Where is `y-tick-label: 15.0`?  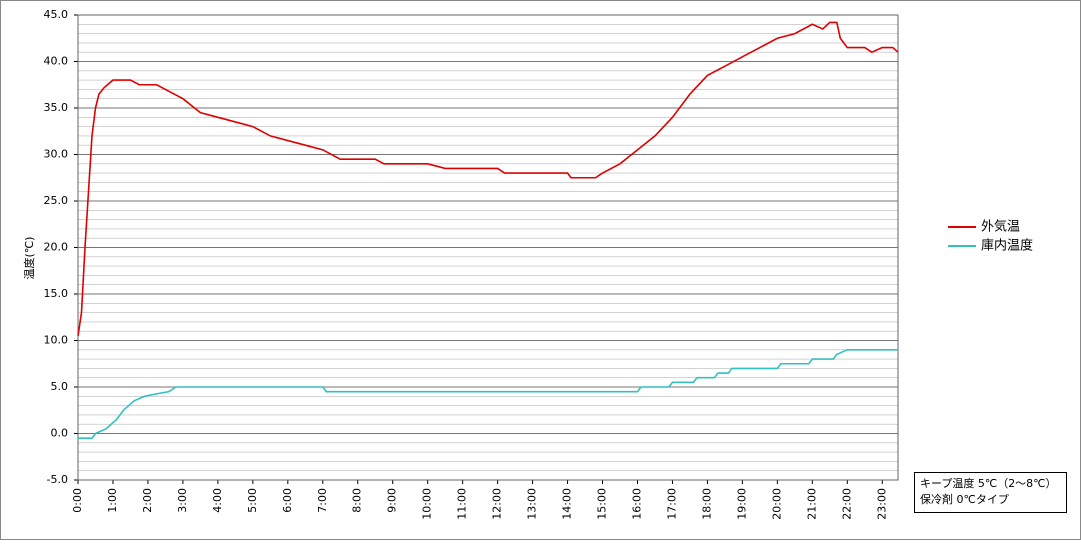 y-tick-label: 15.0 is located at coordinates (56, 293).